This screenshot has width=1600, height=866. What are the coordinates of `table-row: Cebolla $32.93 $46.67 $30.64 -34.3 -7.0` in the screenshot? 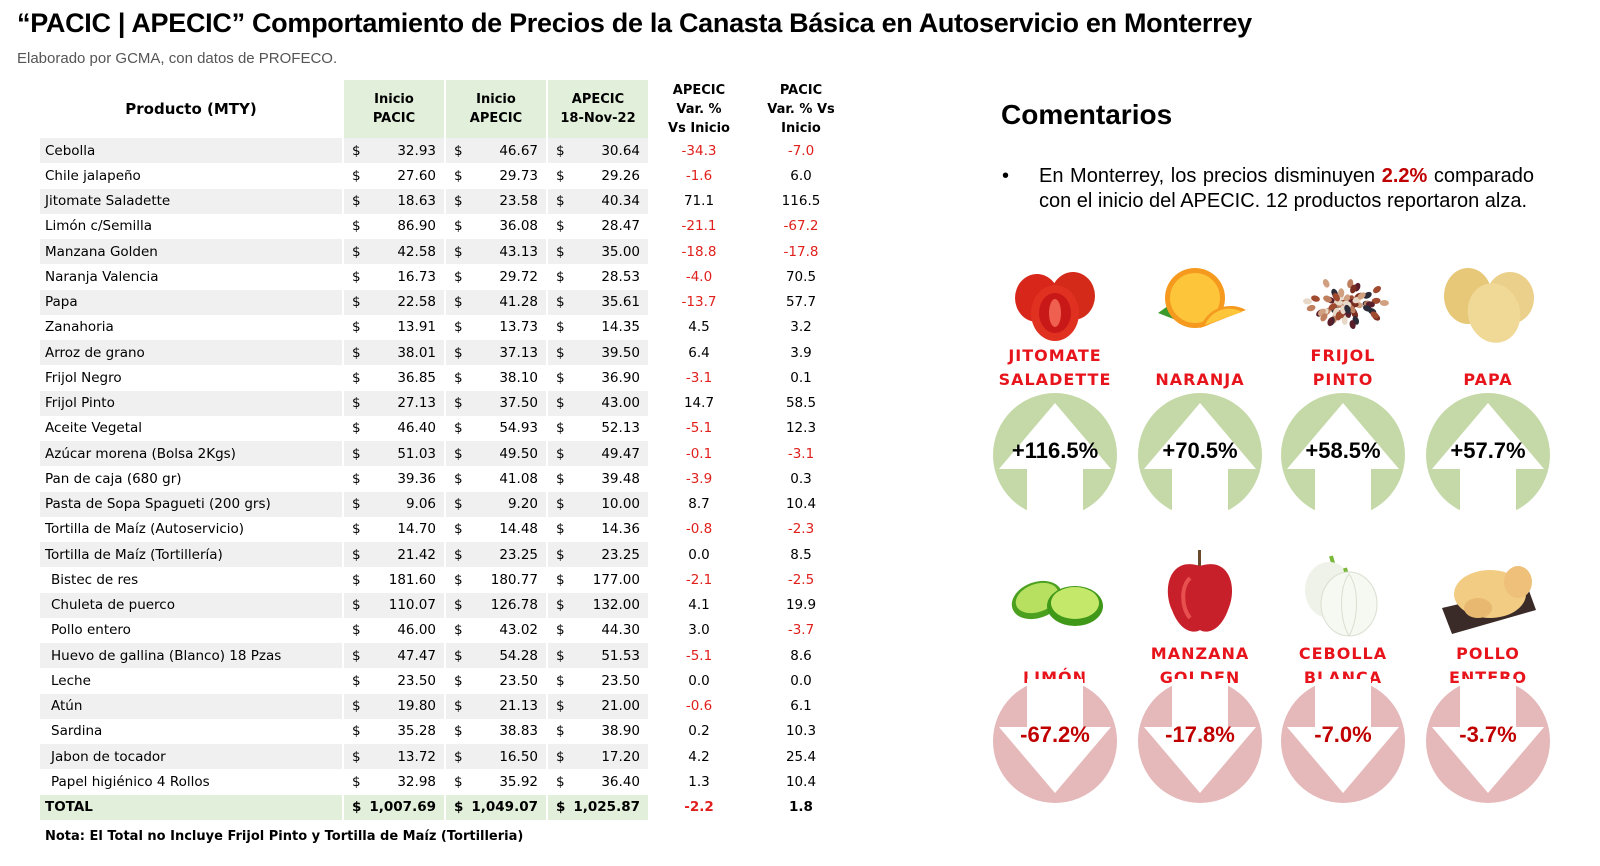 It's located at (446, 151).